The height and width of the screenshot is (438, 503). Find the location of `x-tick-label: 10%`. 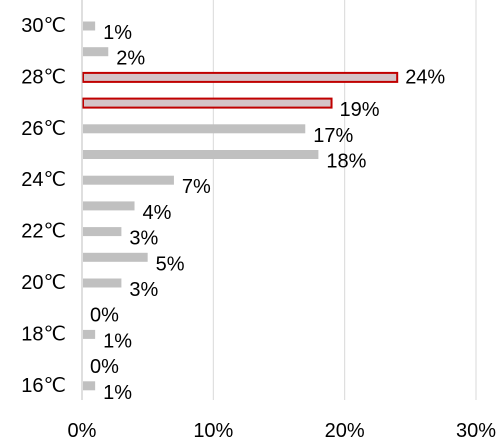

x-tick-label: 10% is located at coordinates (213, 429).